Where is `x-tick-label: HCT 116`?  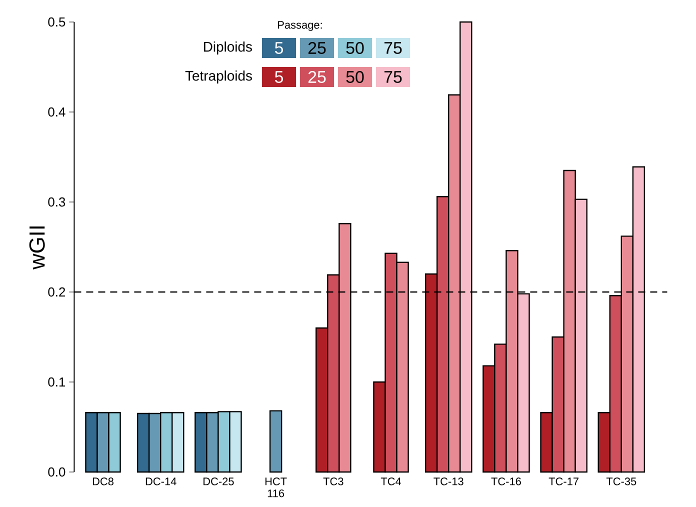
x-tick-label: HCT 116 is located at coordinates (276, 488).